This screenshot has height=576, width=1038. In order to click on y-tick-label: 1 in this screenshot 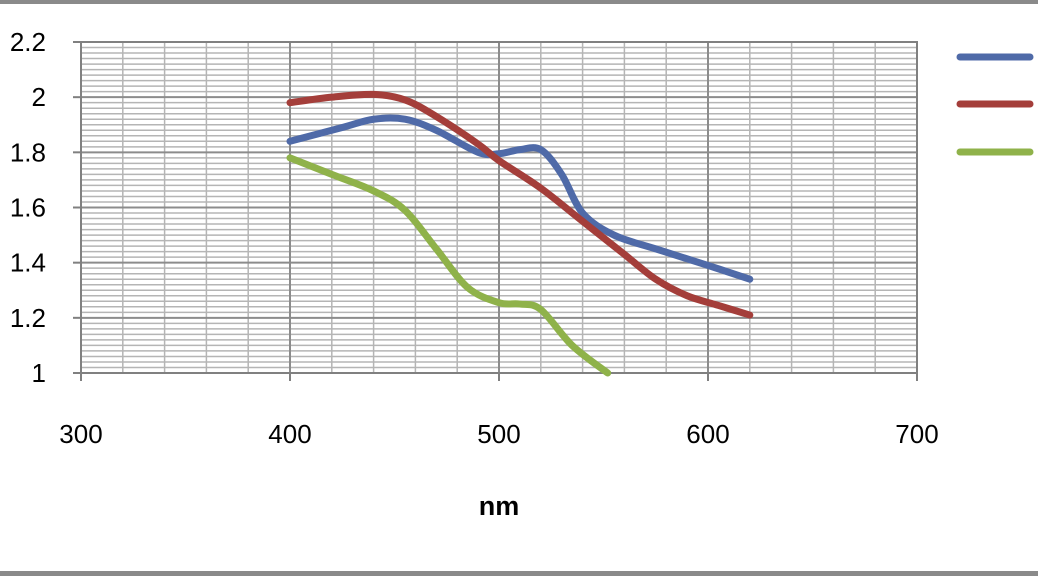, I will do `click(39, 373)`.